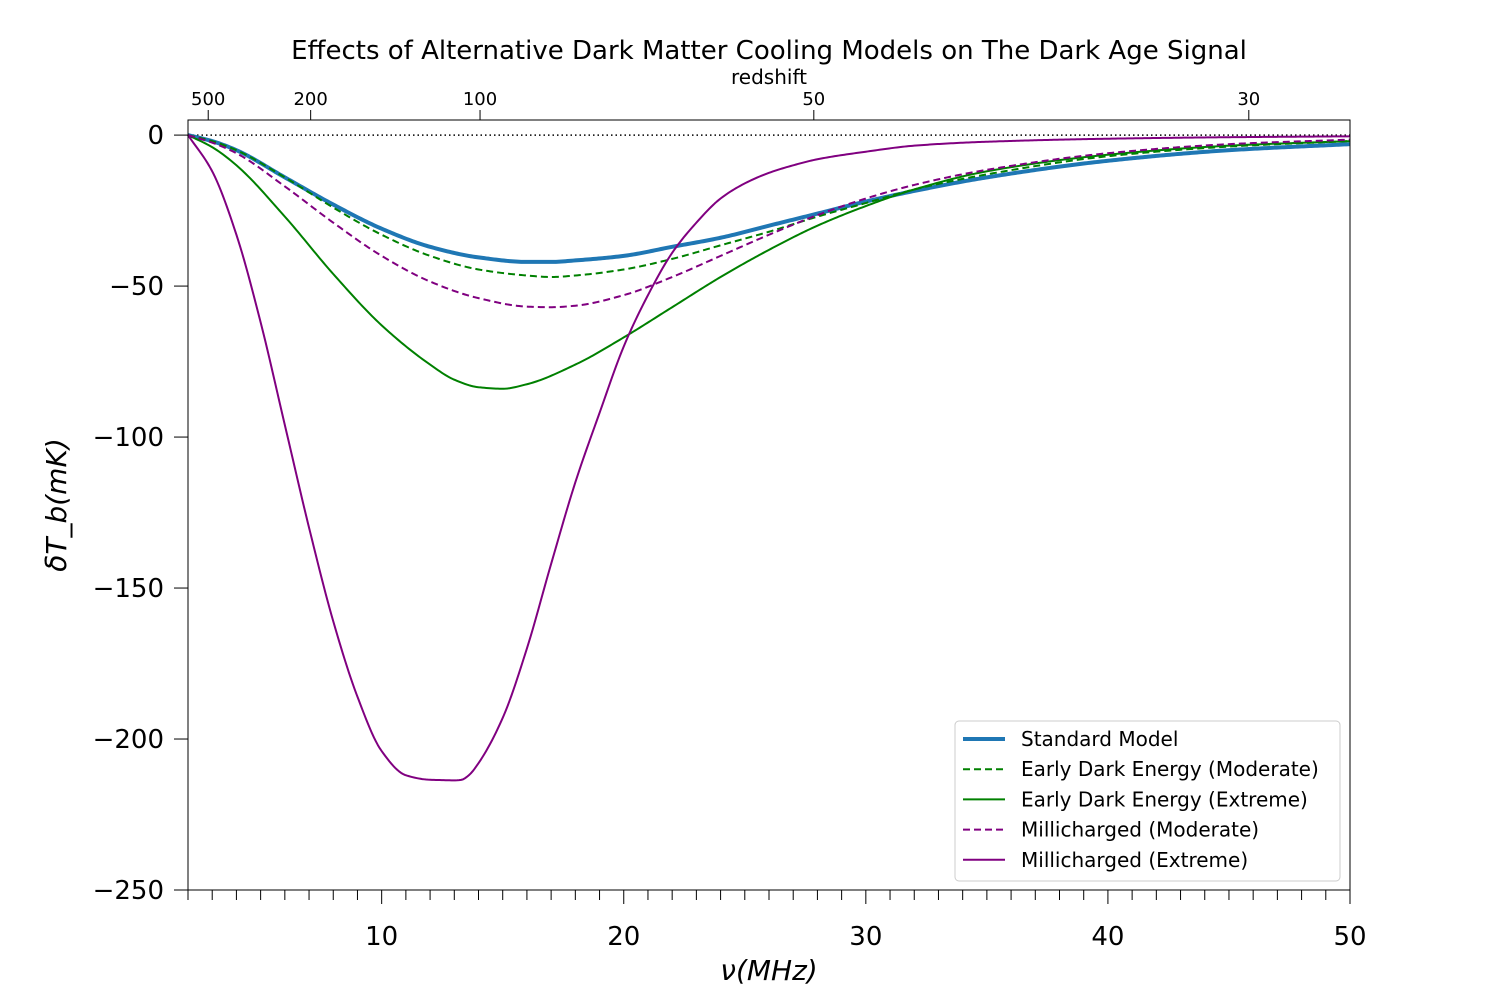 Image resolution: width=1500 pixels, height=1000 pixels. What do you see at coordinates (136, 287) in the screenshot?
I see `y-tick-label: −50` at bounding box center [136, 287].